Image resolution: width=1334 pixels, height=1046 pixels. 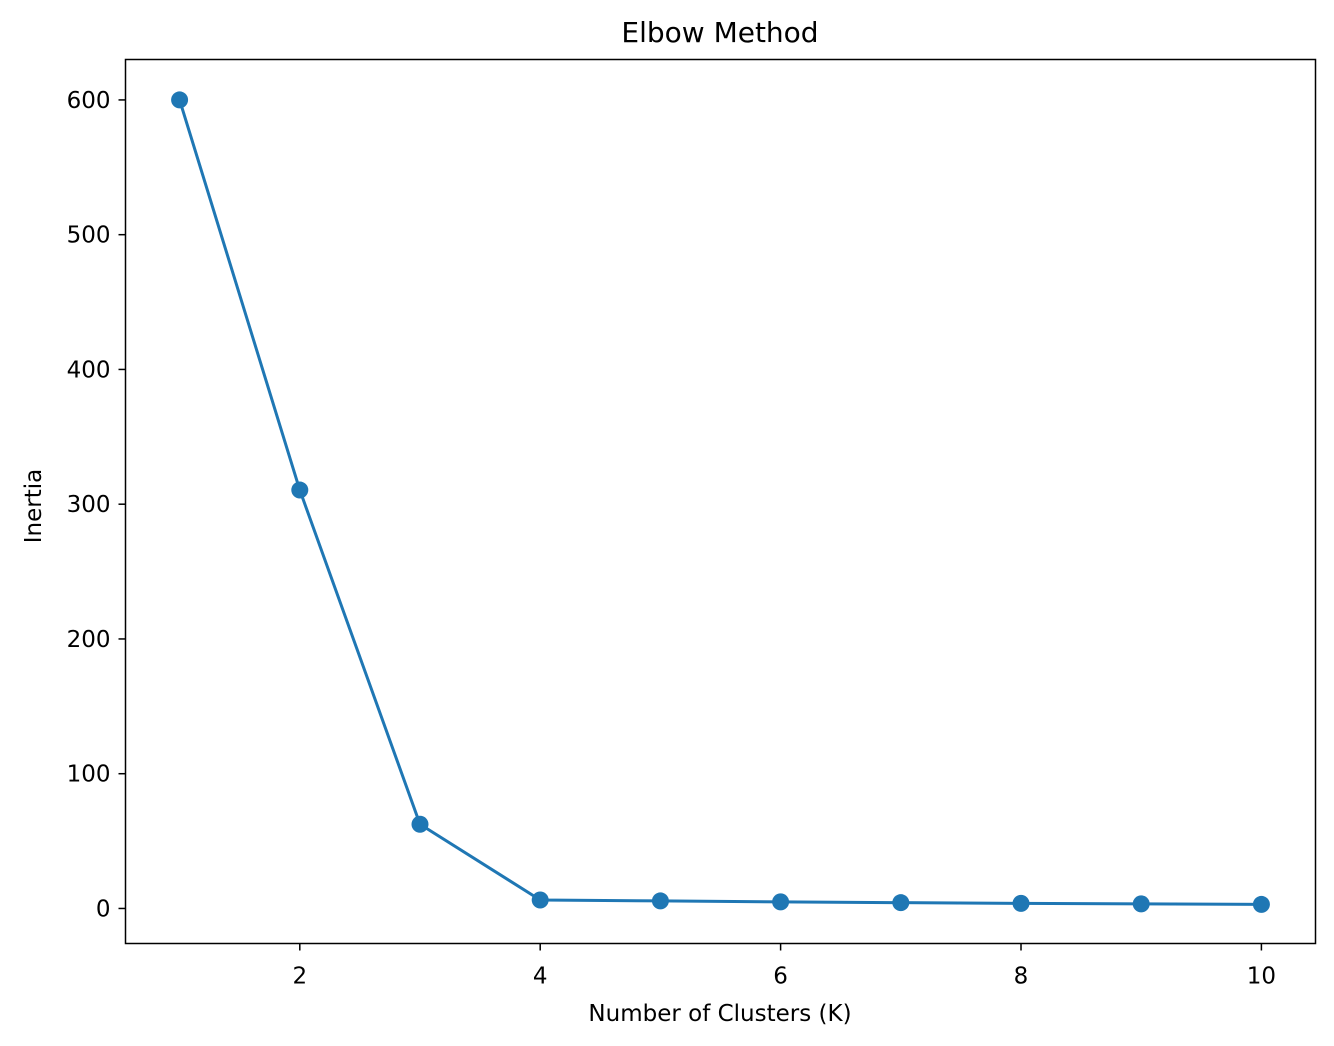 I want to click on x-tick-label: 6, so click(x=780, y=977).